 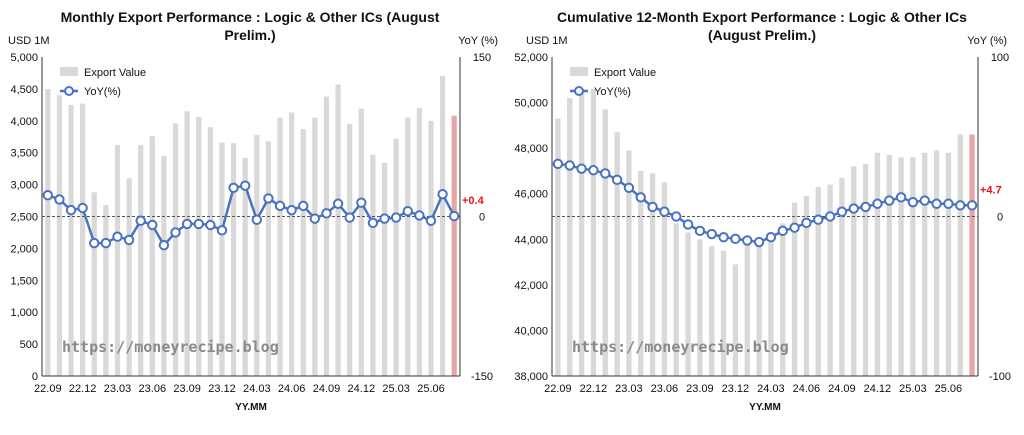 What do you see at coordinates (771, 389) in the screenshot?
I see `x-tick-label: 24.03` at bounding box center [771, 389].